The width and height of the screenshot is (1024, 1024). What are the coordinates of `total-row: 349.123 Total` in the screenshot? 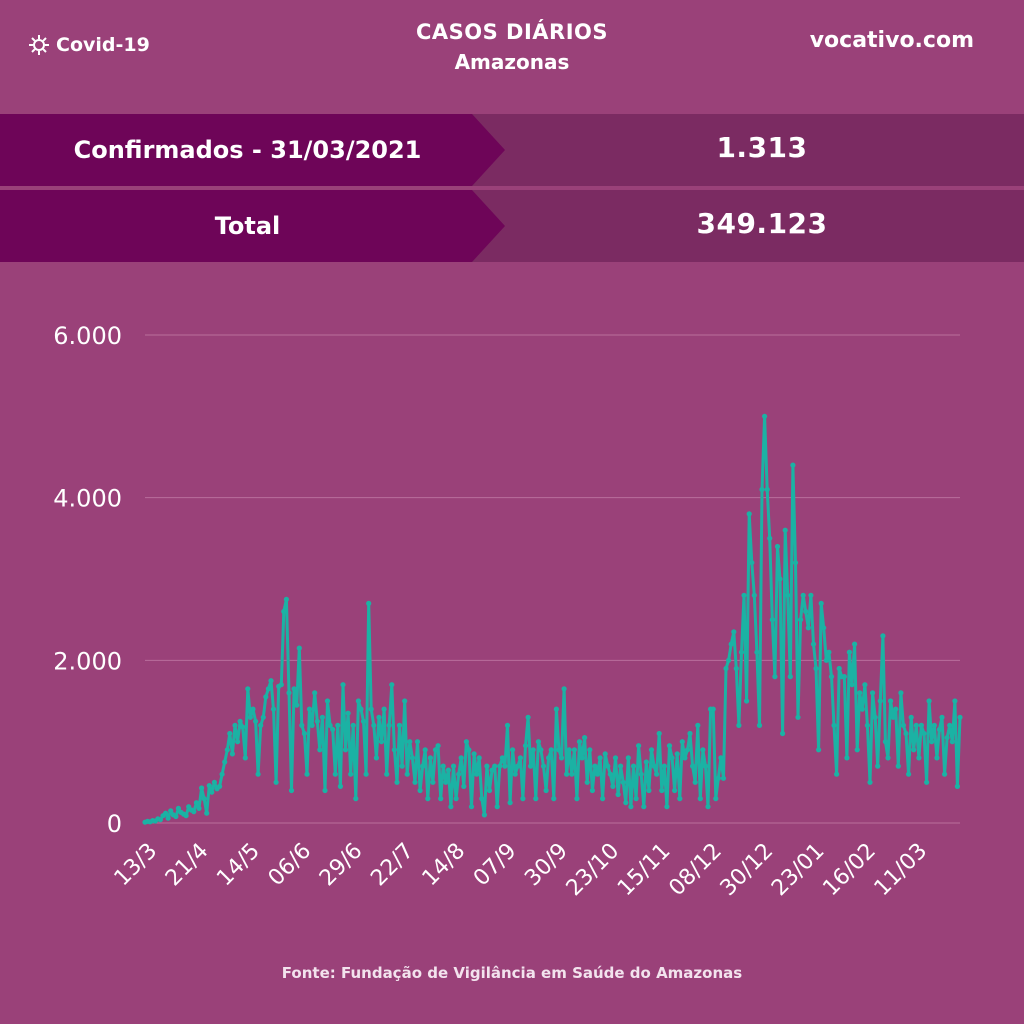 It's located at (512, 226).